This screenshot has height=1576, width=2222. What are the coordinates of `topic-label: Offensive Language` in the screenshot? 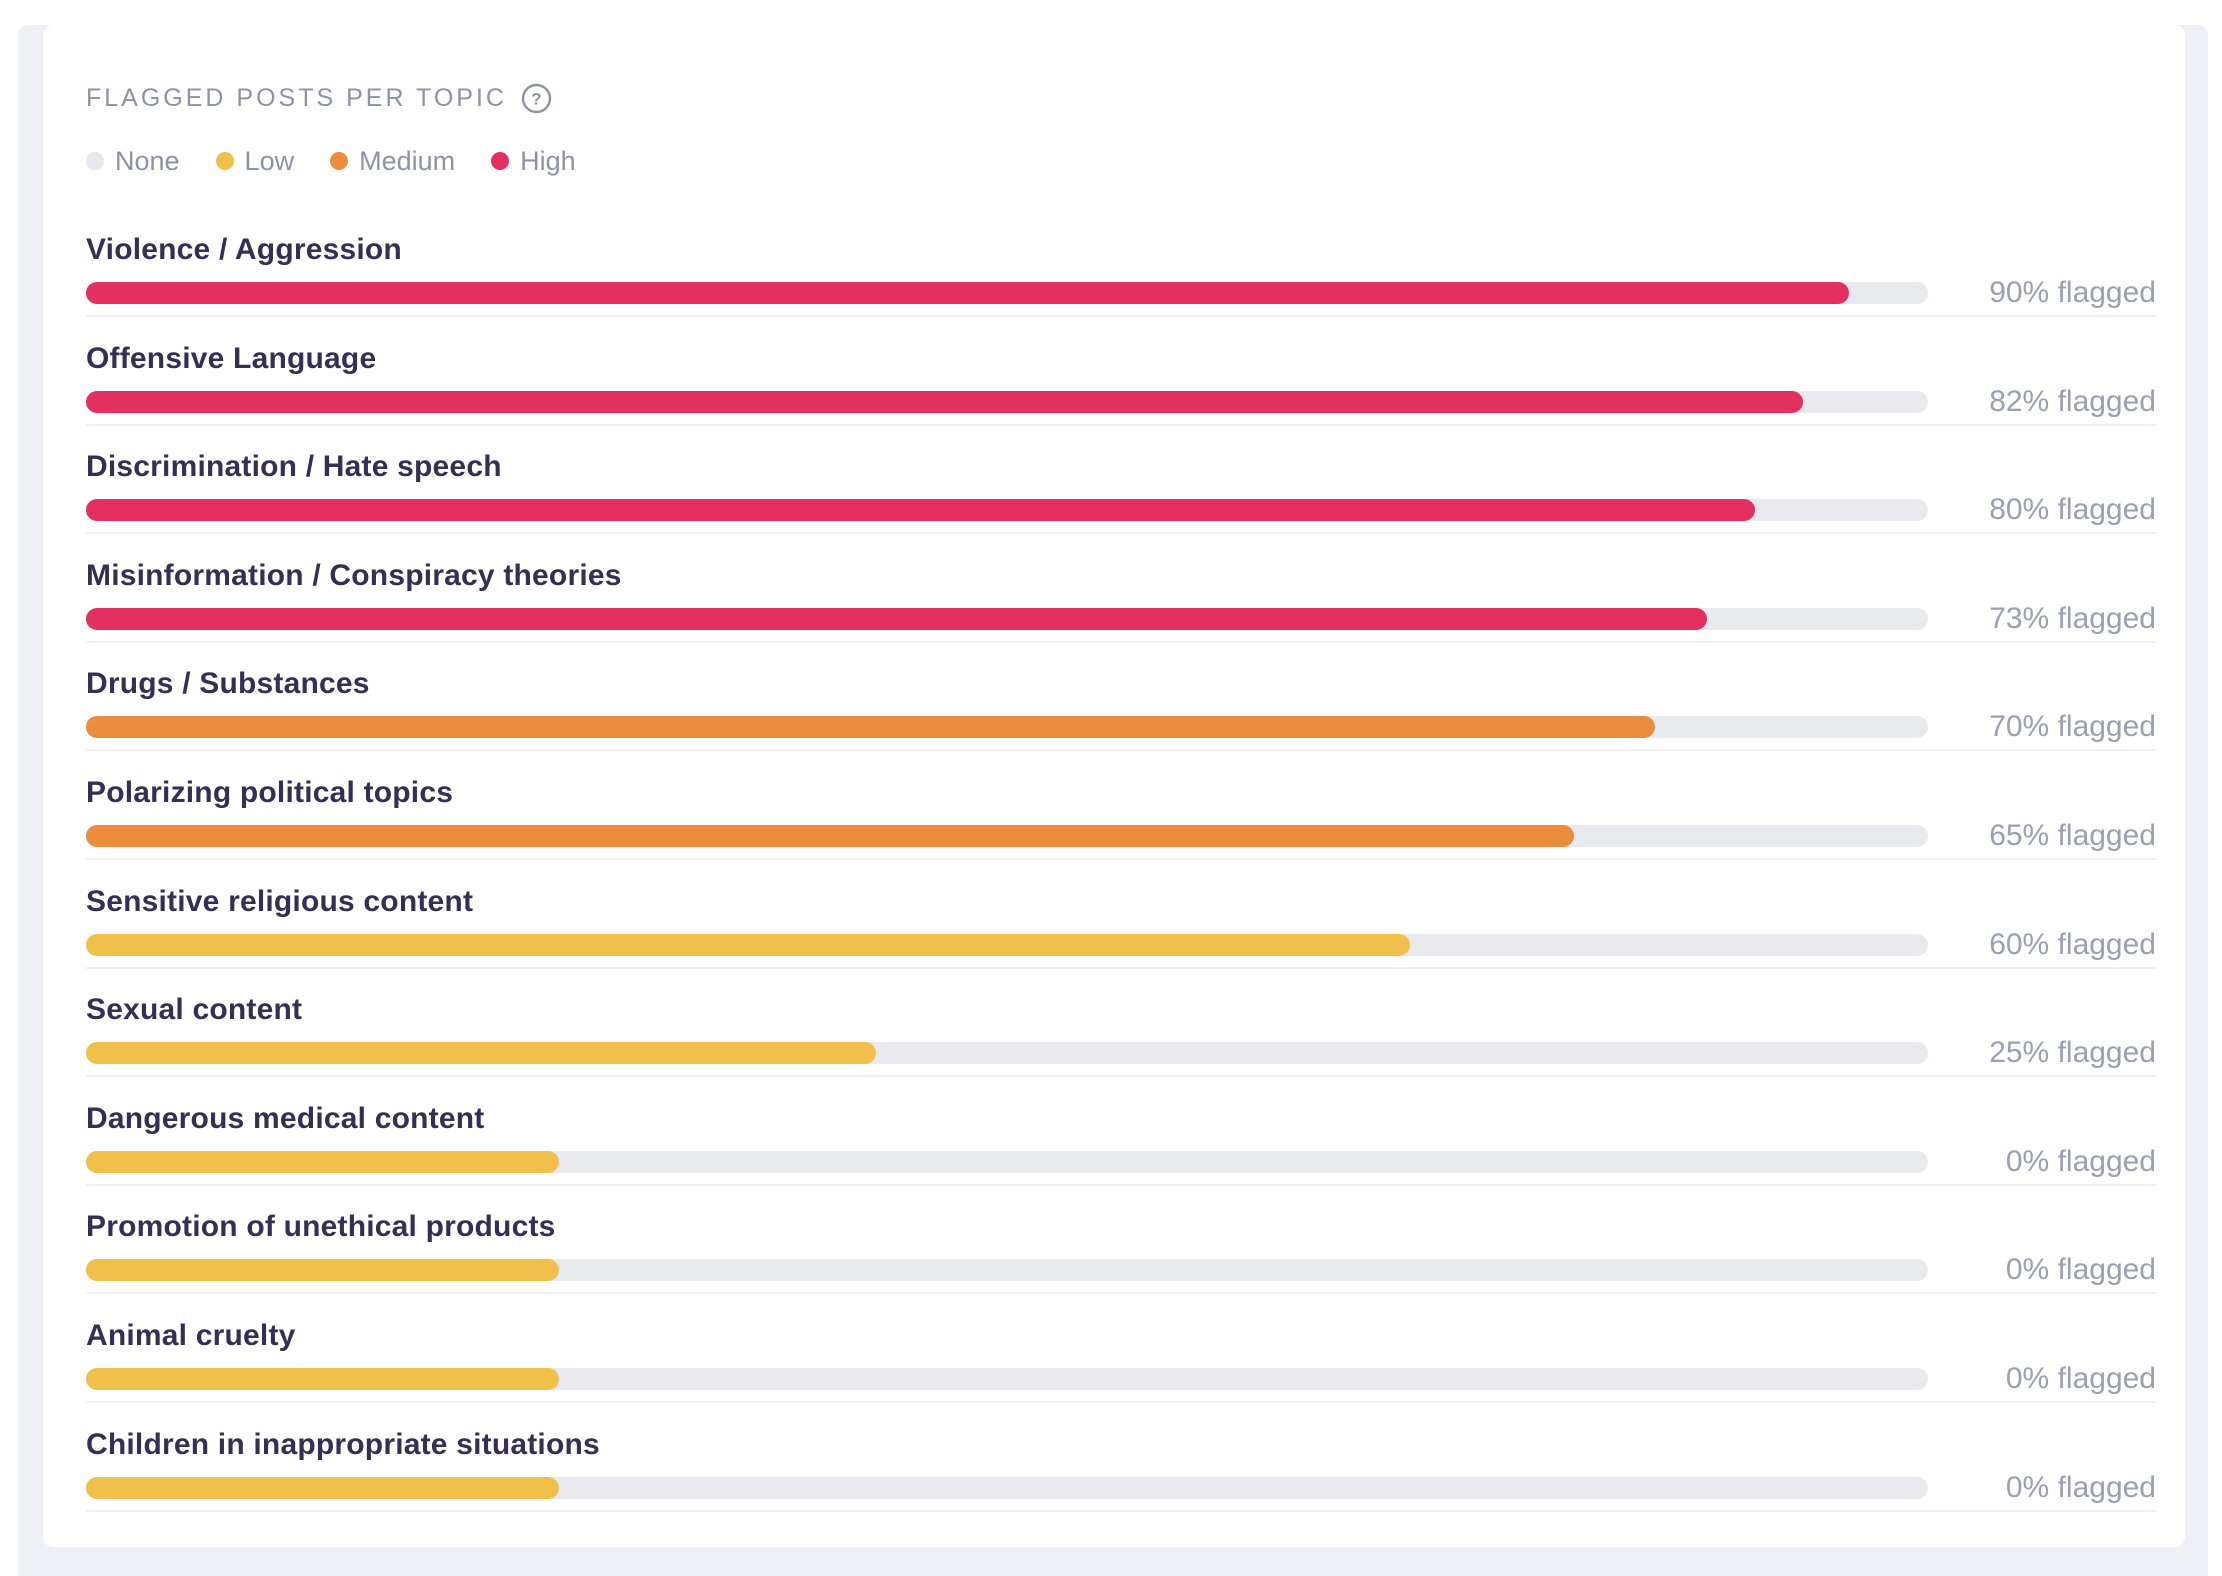 It's located at (231, 358).